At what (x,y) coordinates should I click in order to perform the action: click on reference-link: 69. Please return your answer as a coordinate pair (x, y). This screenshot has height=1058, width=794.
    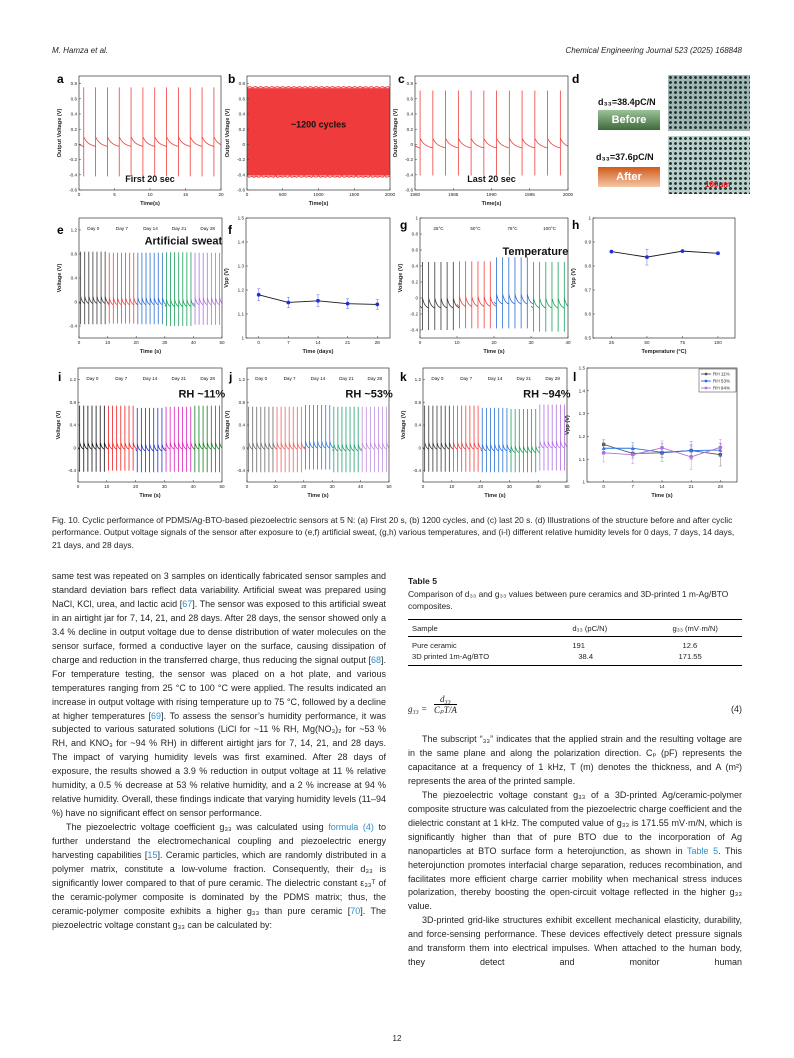
    Looking at the image, I should click on (156, 715).